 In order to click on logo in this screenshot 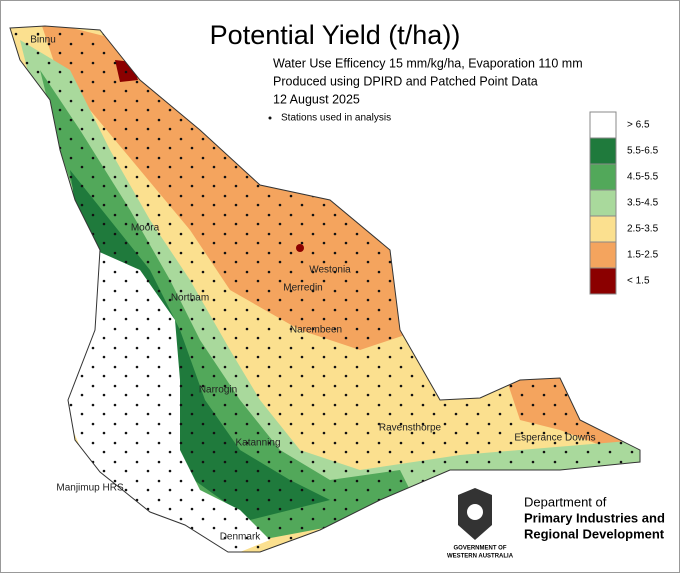, I will do `click(475, 514)`.